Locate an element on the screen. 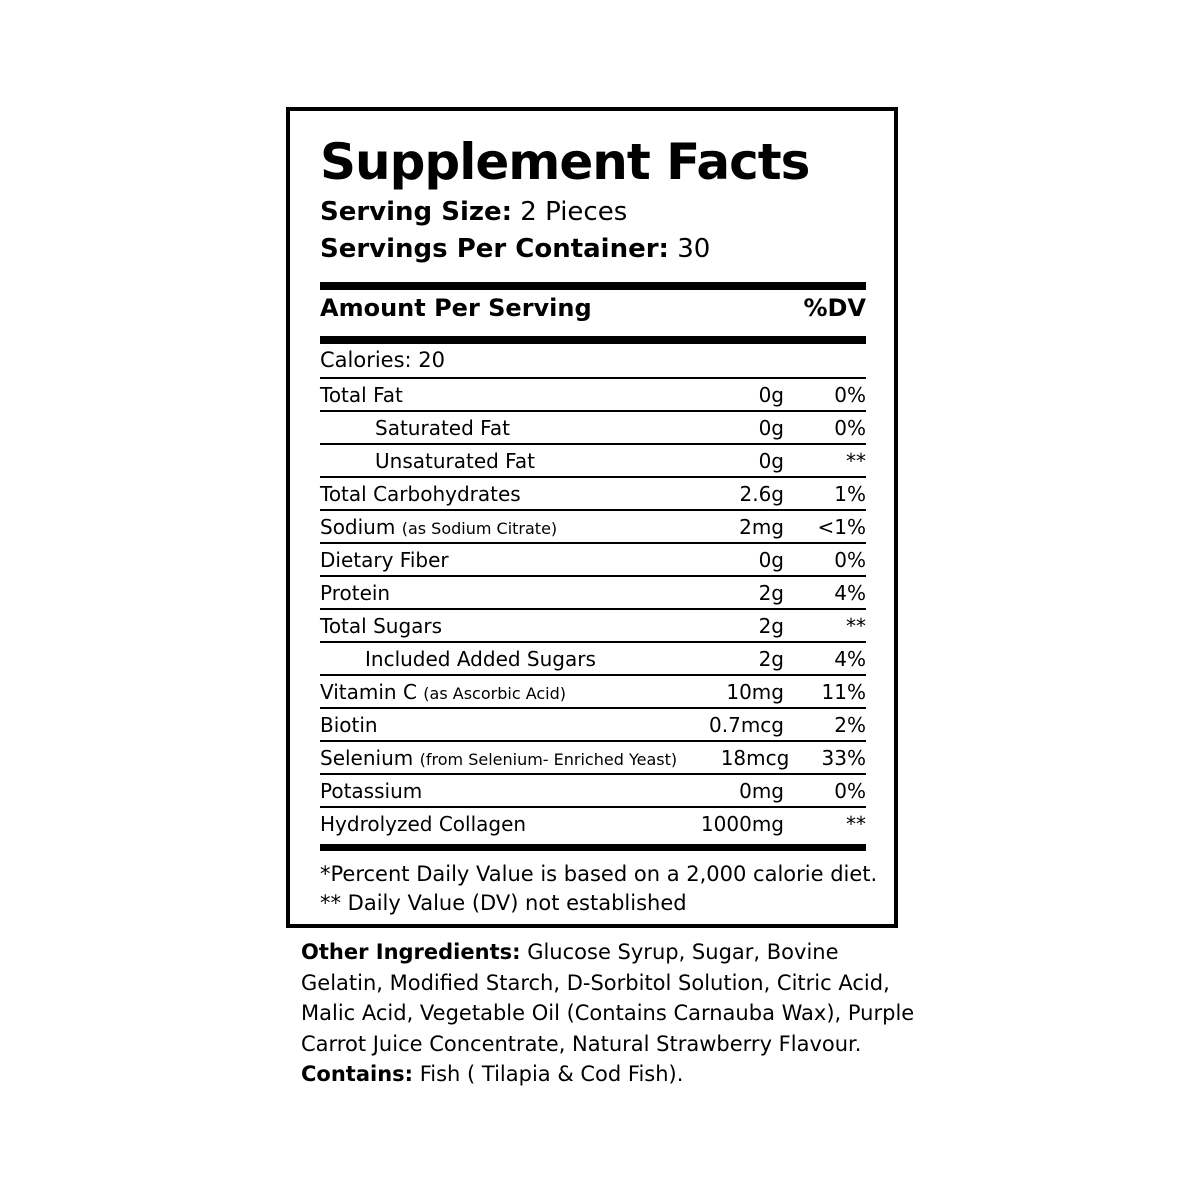  nutrient-name: Included Added Sugars is located at coordinates (480, 658).